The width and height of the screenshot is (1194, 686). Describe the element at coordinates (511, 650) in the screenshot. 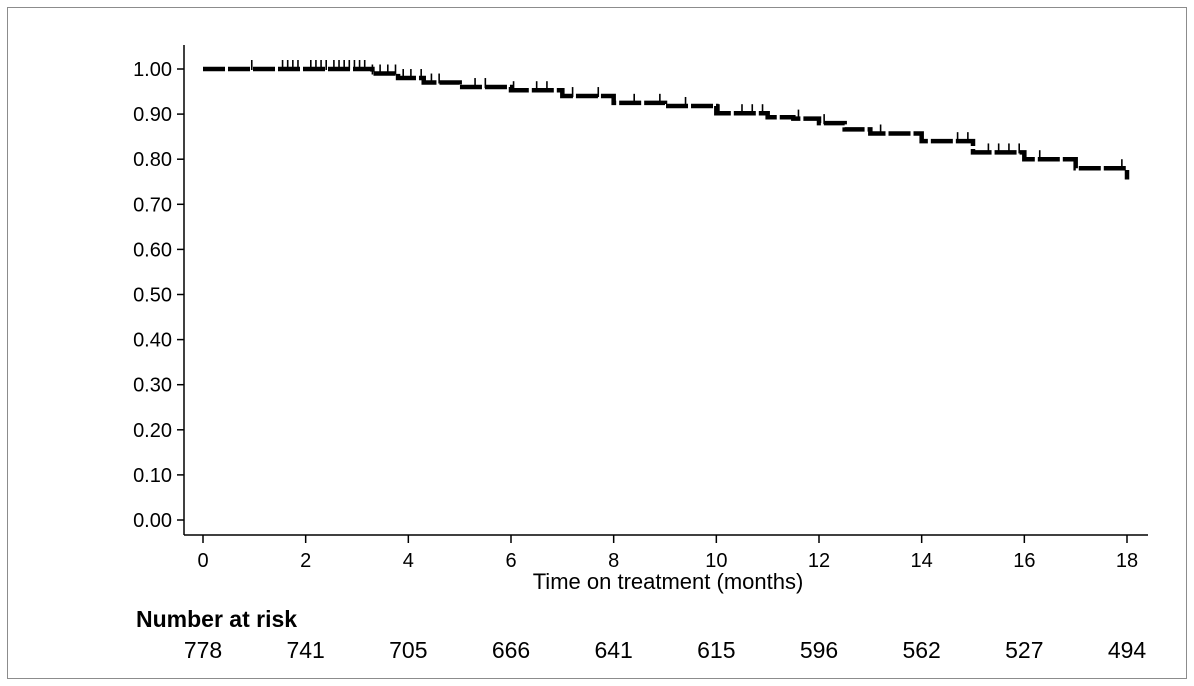

I see `risk-count: 666` at that location.